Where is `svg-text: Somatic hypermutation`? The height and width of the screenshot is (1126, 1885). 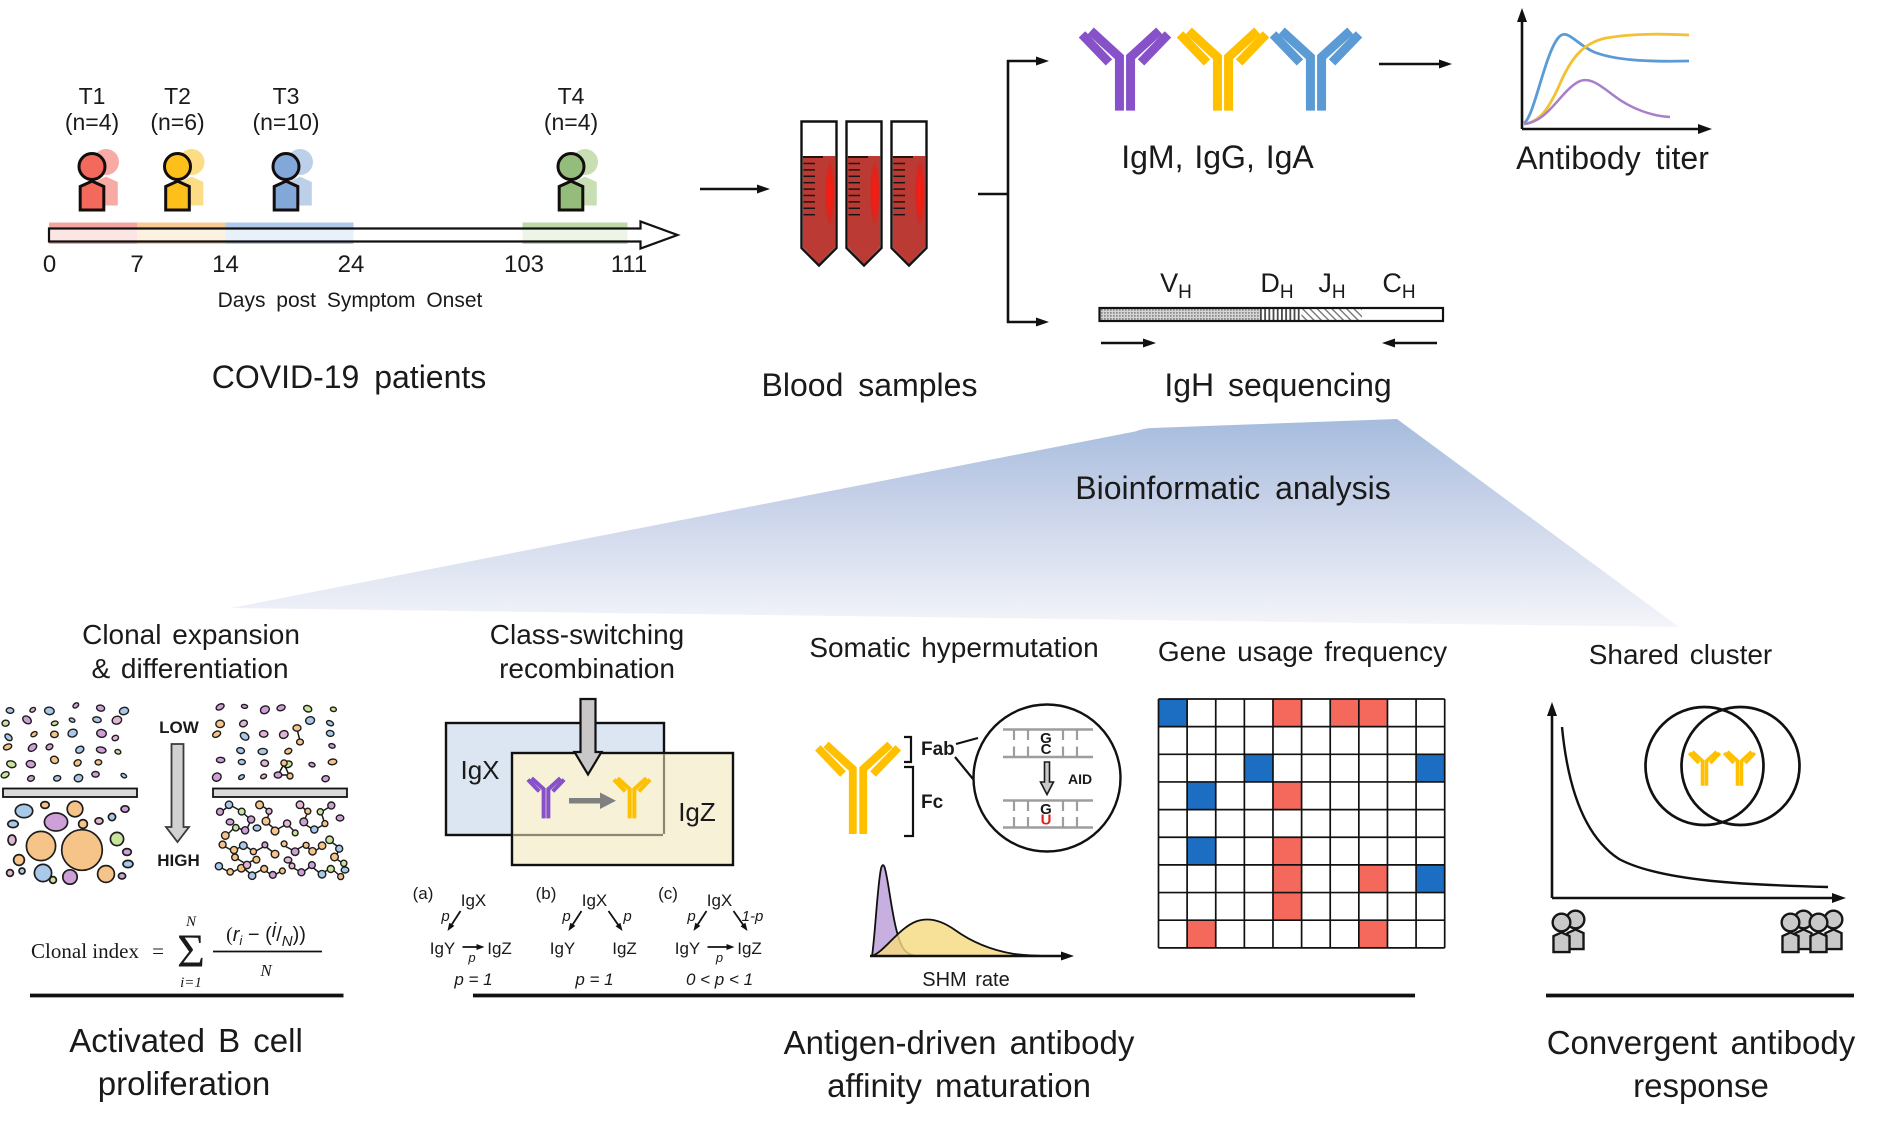 svg-text: Somatic hypermutation is located at coordinates (953, 647).